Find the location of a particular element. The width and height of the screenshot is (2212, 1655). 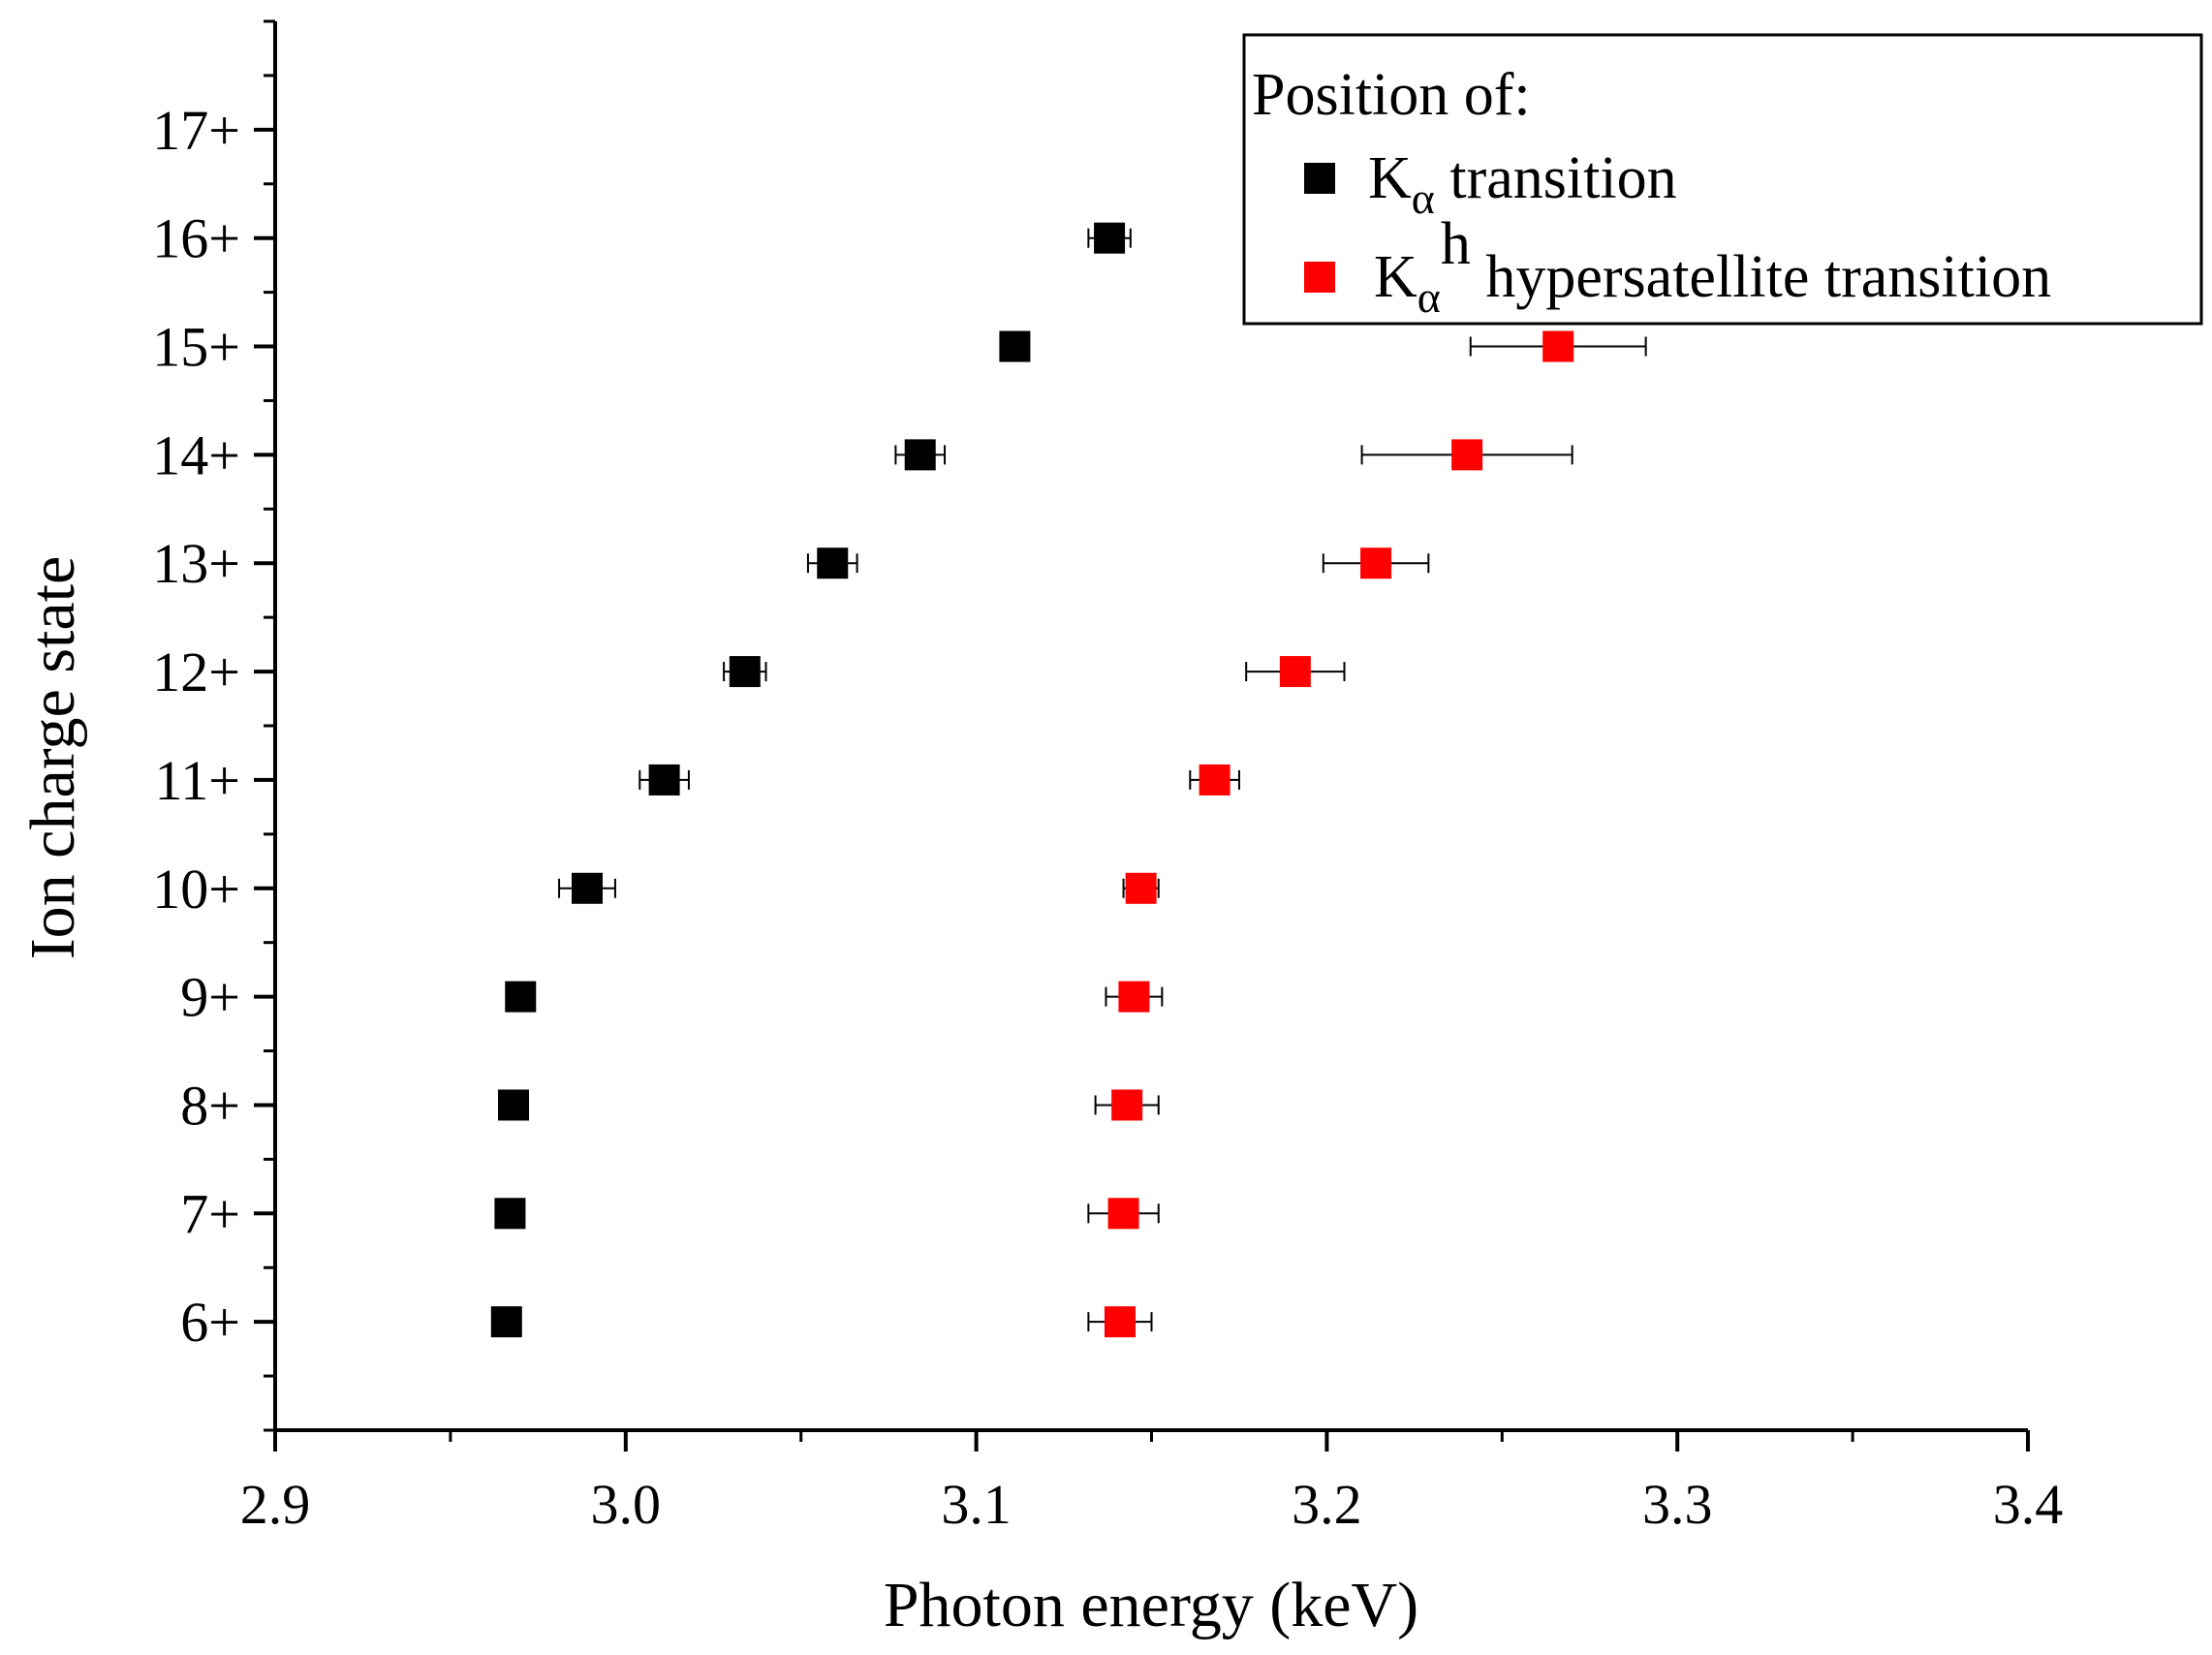

legend-marker-kalpha-h is located at coordinates (1319, 277).